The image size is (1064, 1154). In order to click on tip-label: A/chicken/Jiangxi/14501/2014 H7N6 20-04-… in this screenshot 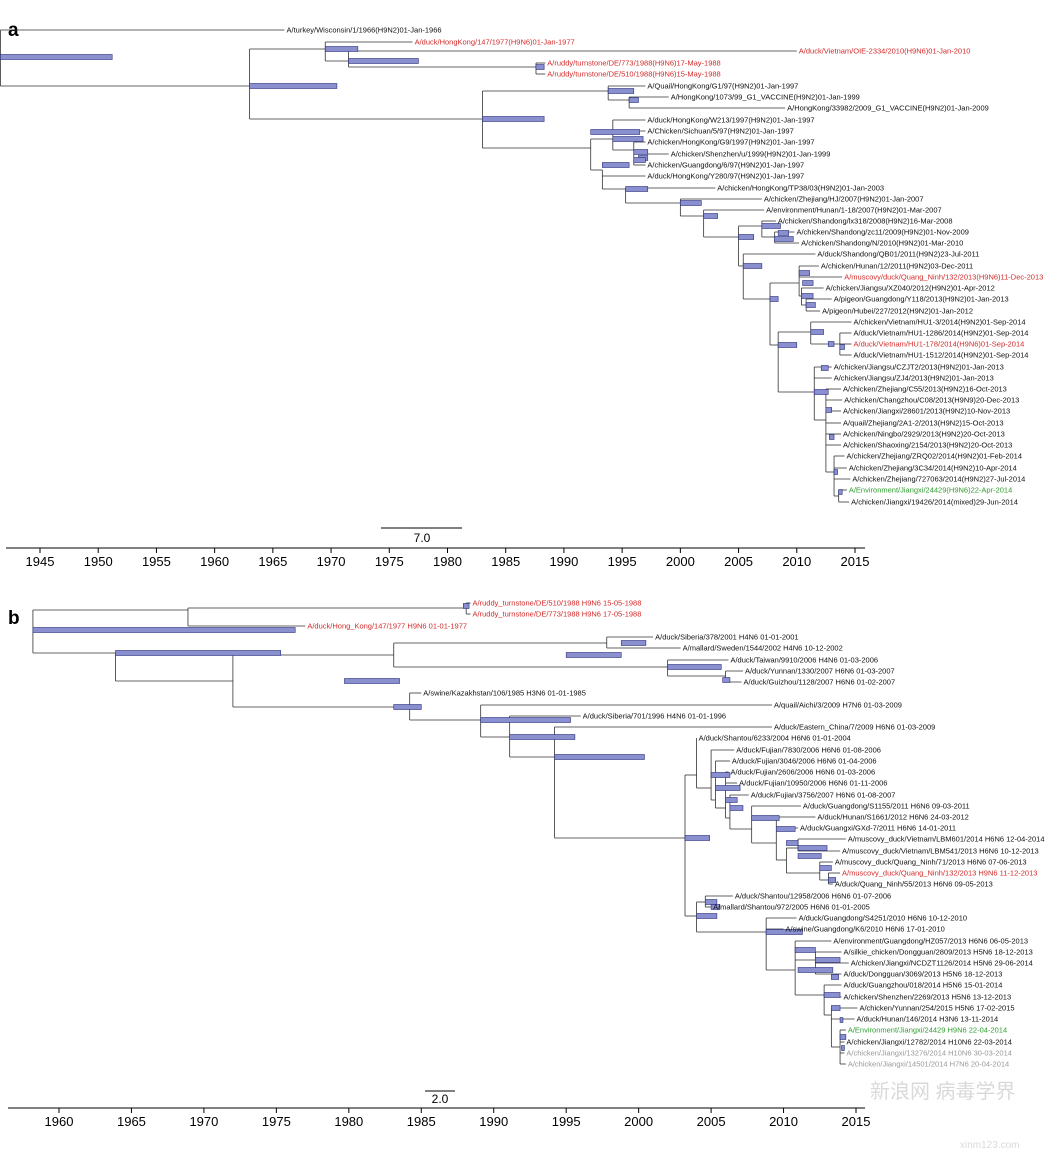, I will do `click(928, 1064)`.